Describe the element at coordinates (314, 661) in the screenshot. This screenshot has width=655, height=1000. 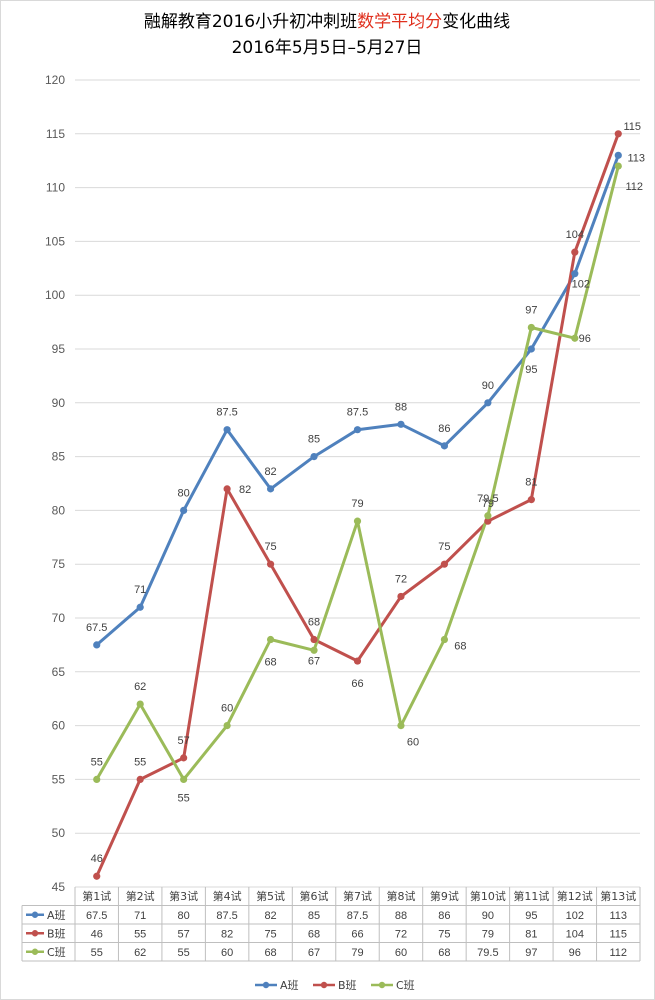
I see `data-label: 67` at that location.